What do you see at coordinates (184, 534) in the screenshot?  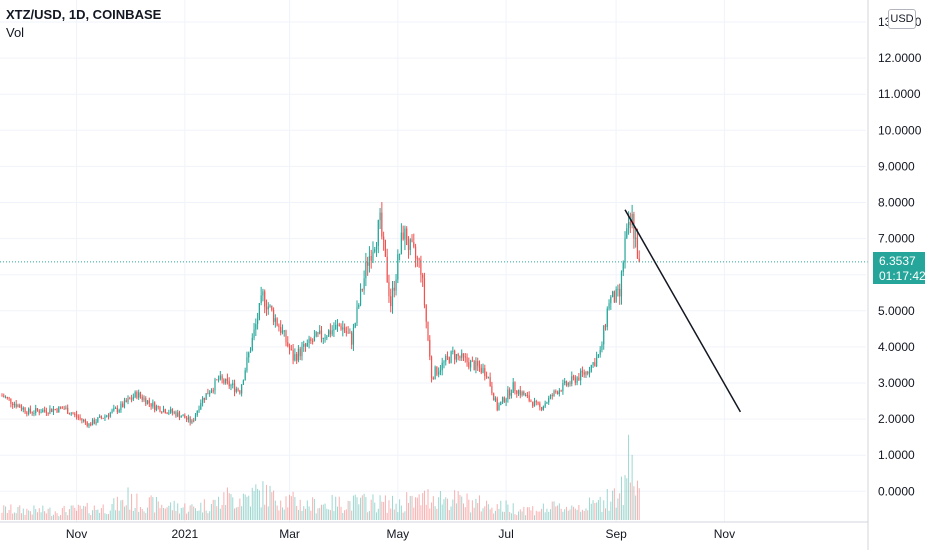 I see `time-tick-label: 2021` at bounding box center [184, 534].